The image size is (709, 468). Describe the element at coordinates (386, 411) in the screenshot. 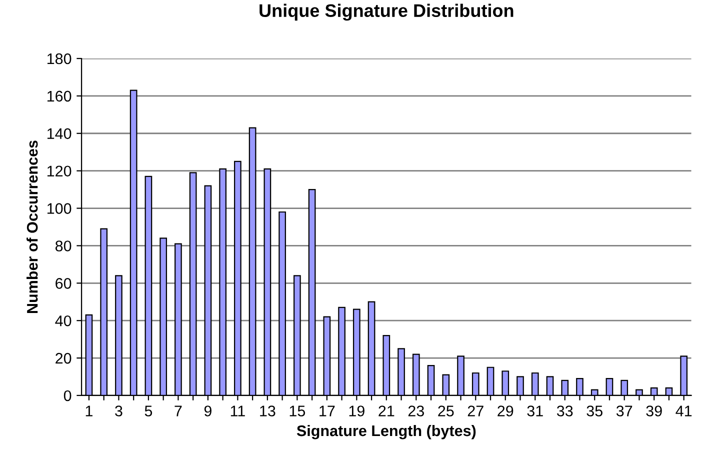

I see `x-tick-label: 21` at that location.